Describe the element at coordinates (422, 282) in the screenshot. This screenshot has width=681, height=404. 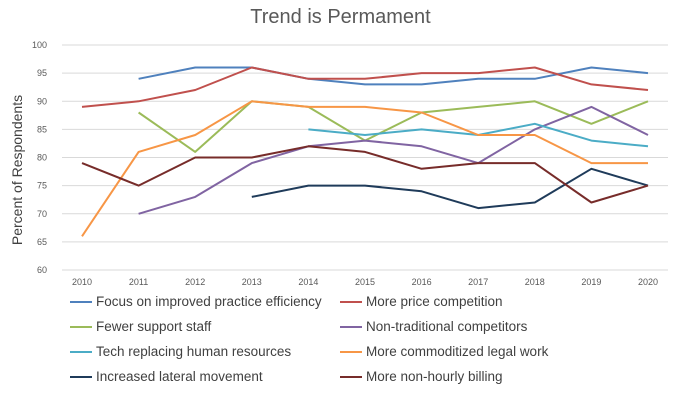
I see `x-tick-label: 2016` at that location.